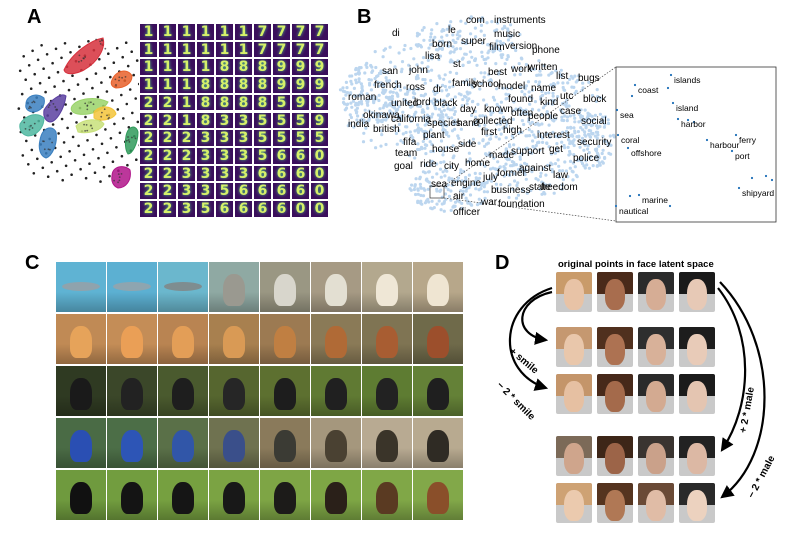  What do you see at coordinates (167, 49) in the screenshot?
I see `digit-cell: 1` at bounding box center [167, 49].